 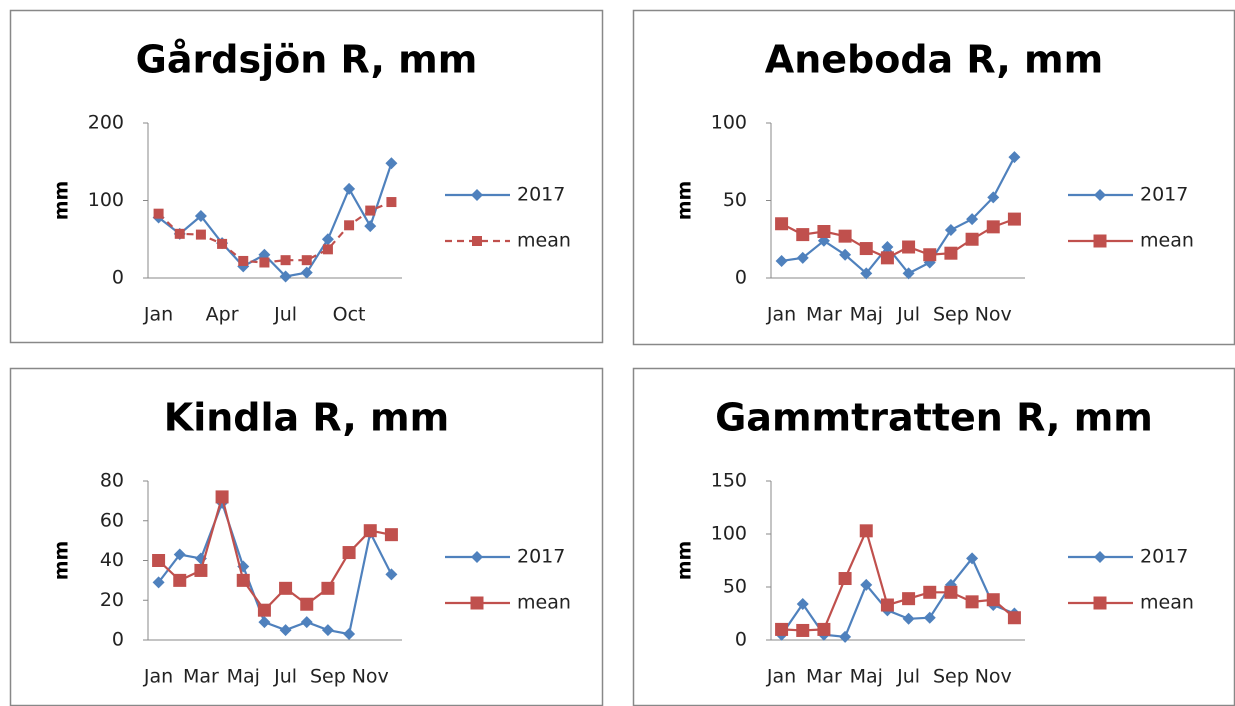 What do you see at coordinates (934, 60) in the screenshot?
I see `chart-title: Aneboda R, mm` at bounding box center [934, 60].